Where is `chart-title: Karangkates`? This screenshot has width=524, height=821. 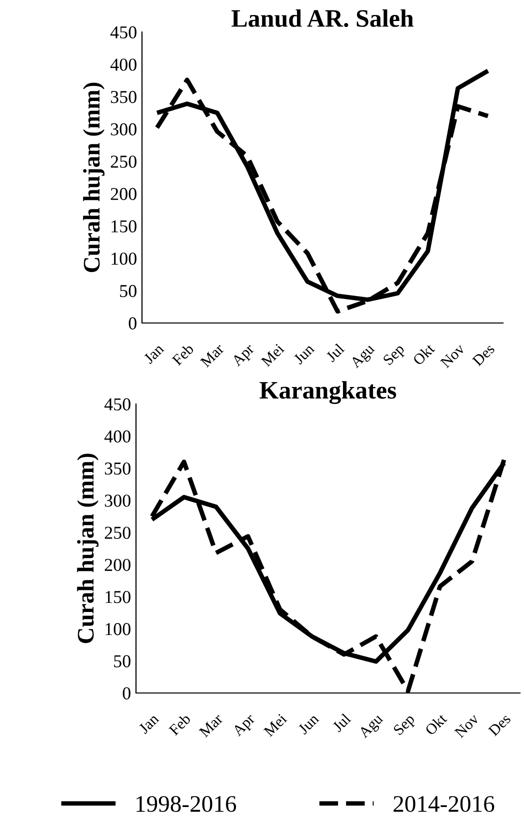 chart-title: Karangkates is located at coordinates (328, 392).